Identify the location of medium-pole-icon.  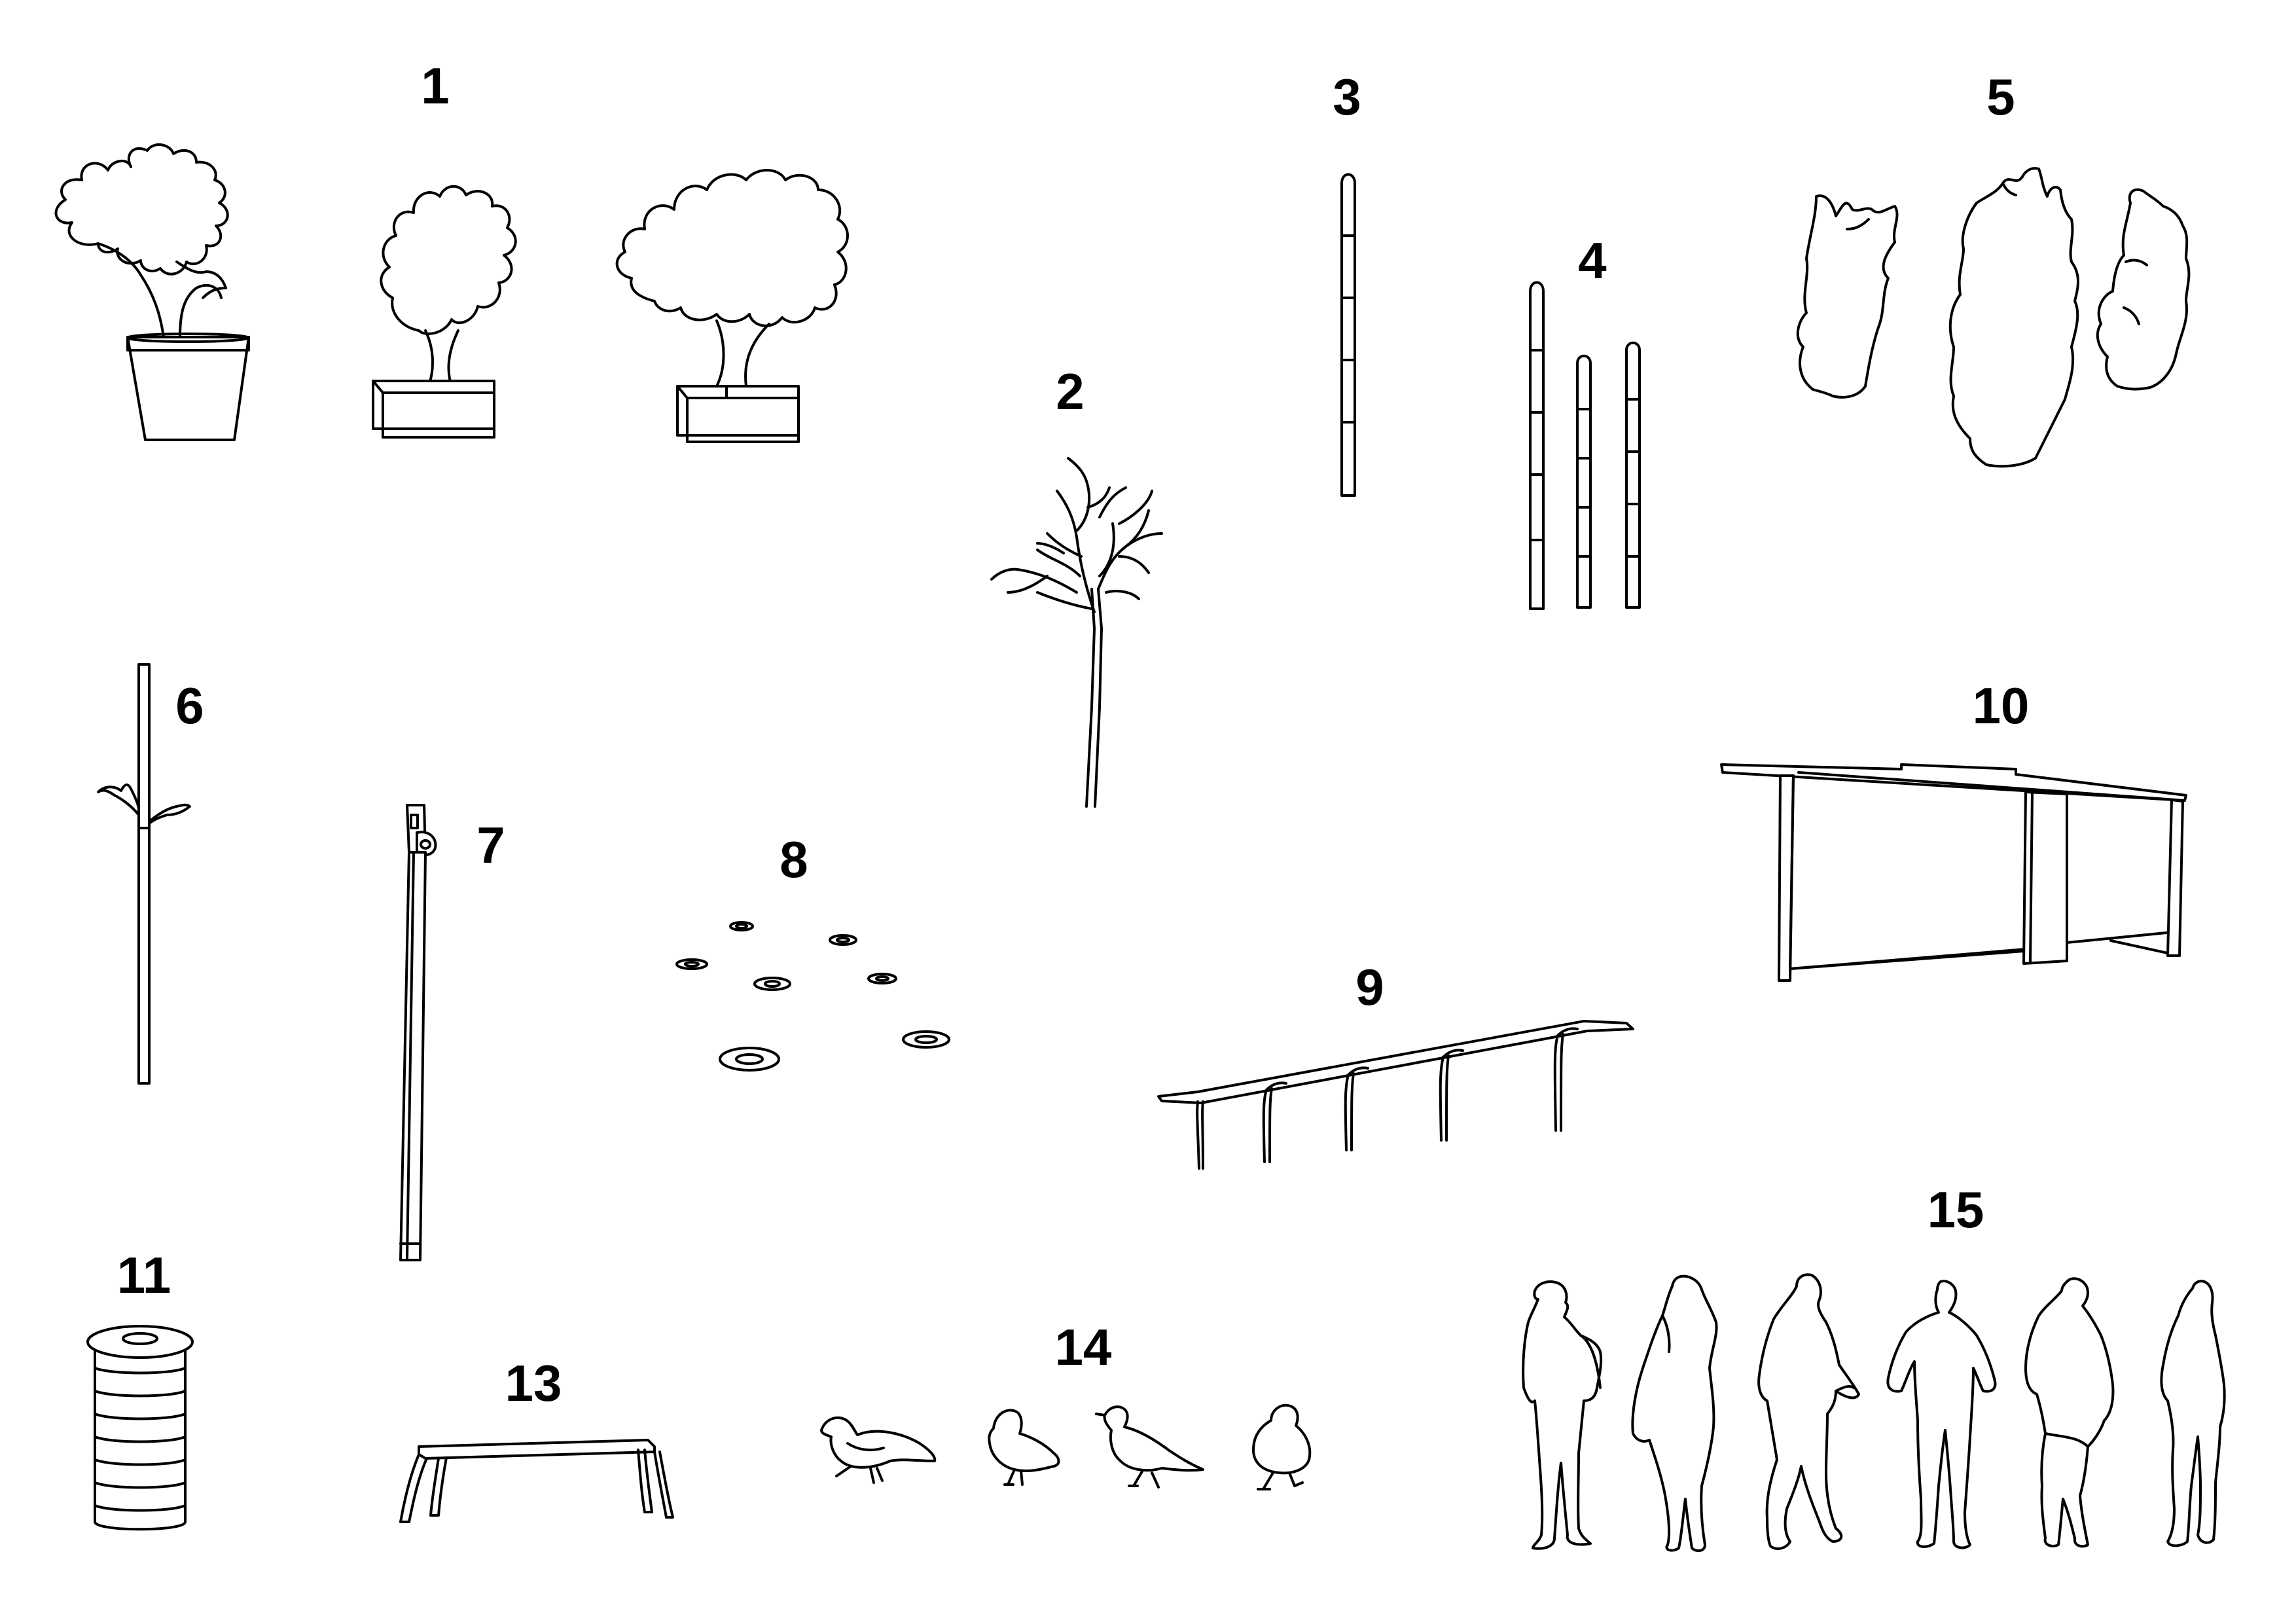
(1584, 481).